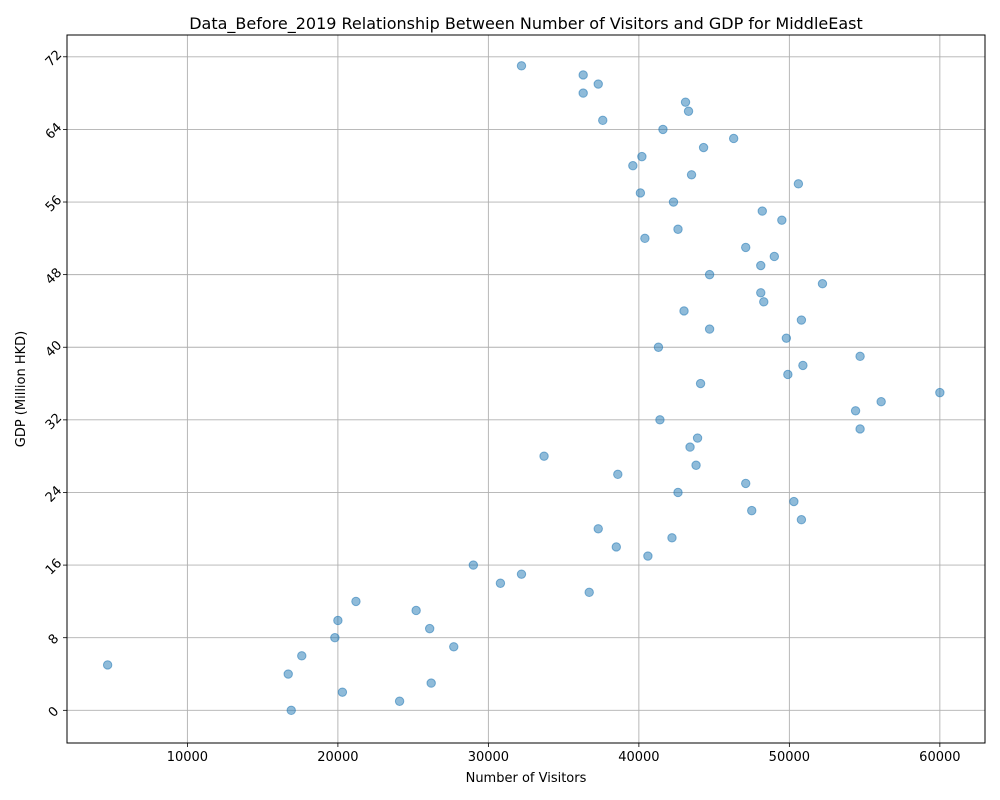 This screenshot has height=800, width=1000. I want to click on x-tick-label: 20000, so click(337, 757).